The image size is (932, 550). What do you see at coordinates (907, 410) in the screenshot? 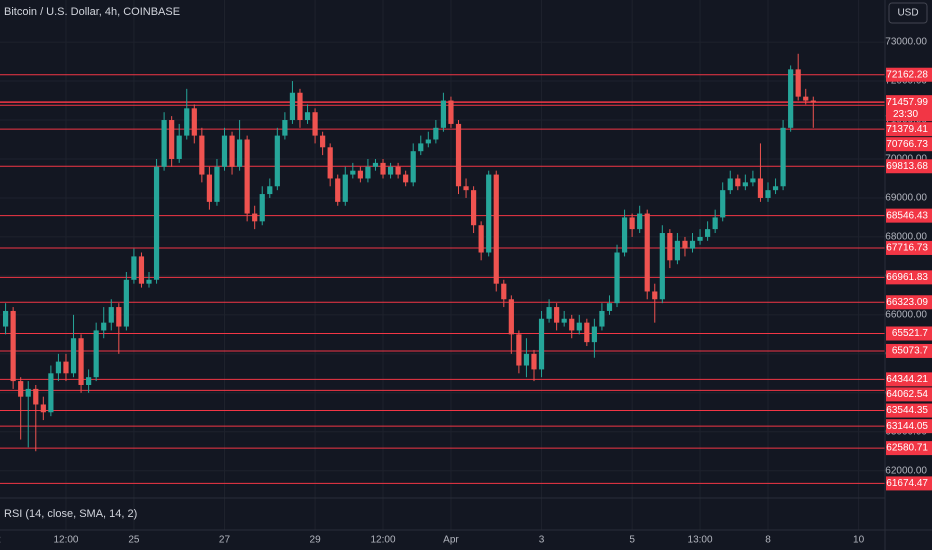
I see `price-tag-label: 63544.35` at bounding box center [907, 410].